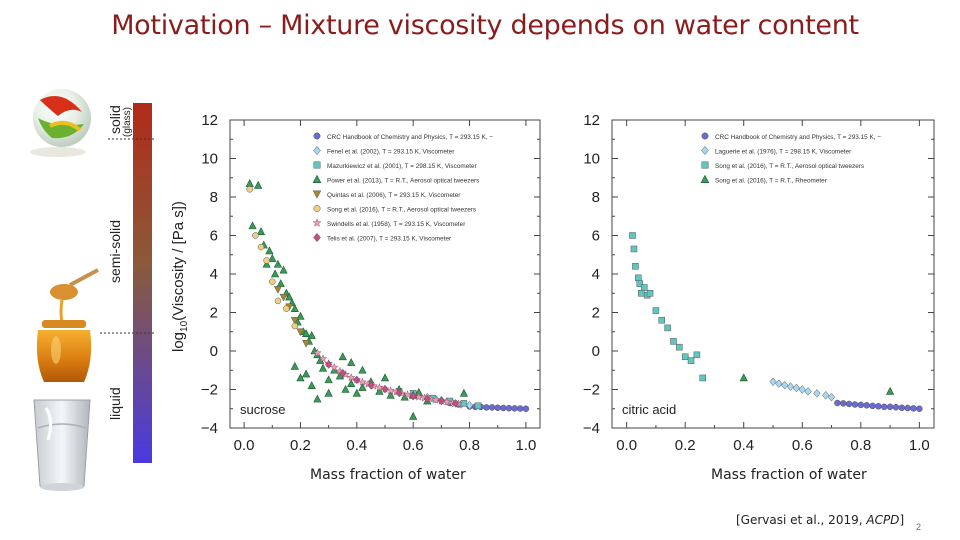 The width and height of the screenshot is (960, 540). Describe the element at coordinates (300, 445) in the screenshot. I see `x-tick-label: 0.2` at that location.